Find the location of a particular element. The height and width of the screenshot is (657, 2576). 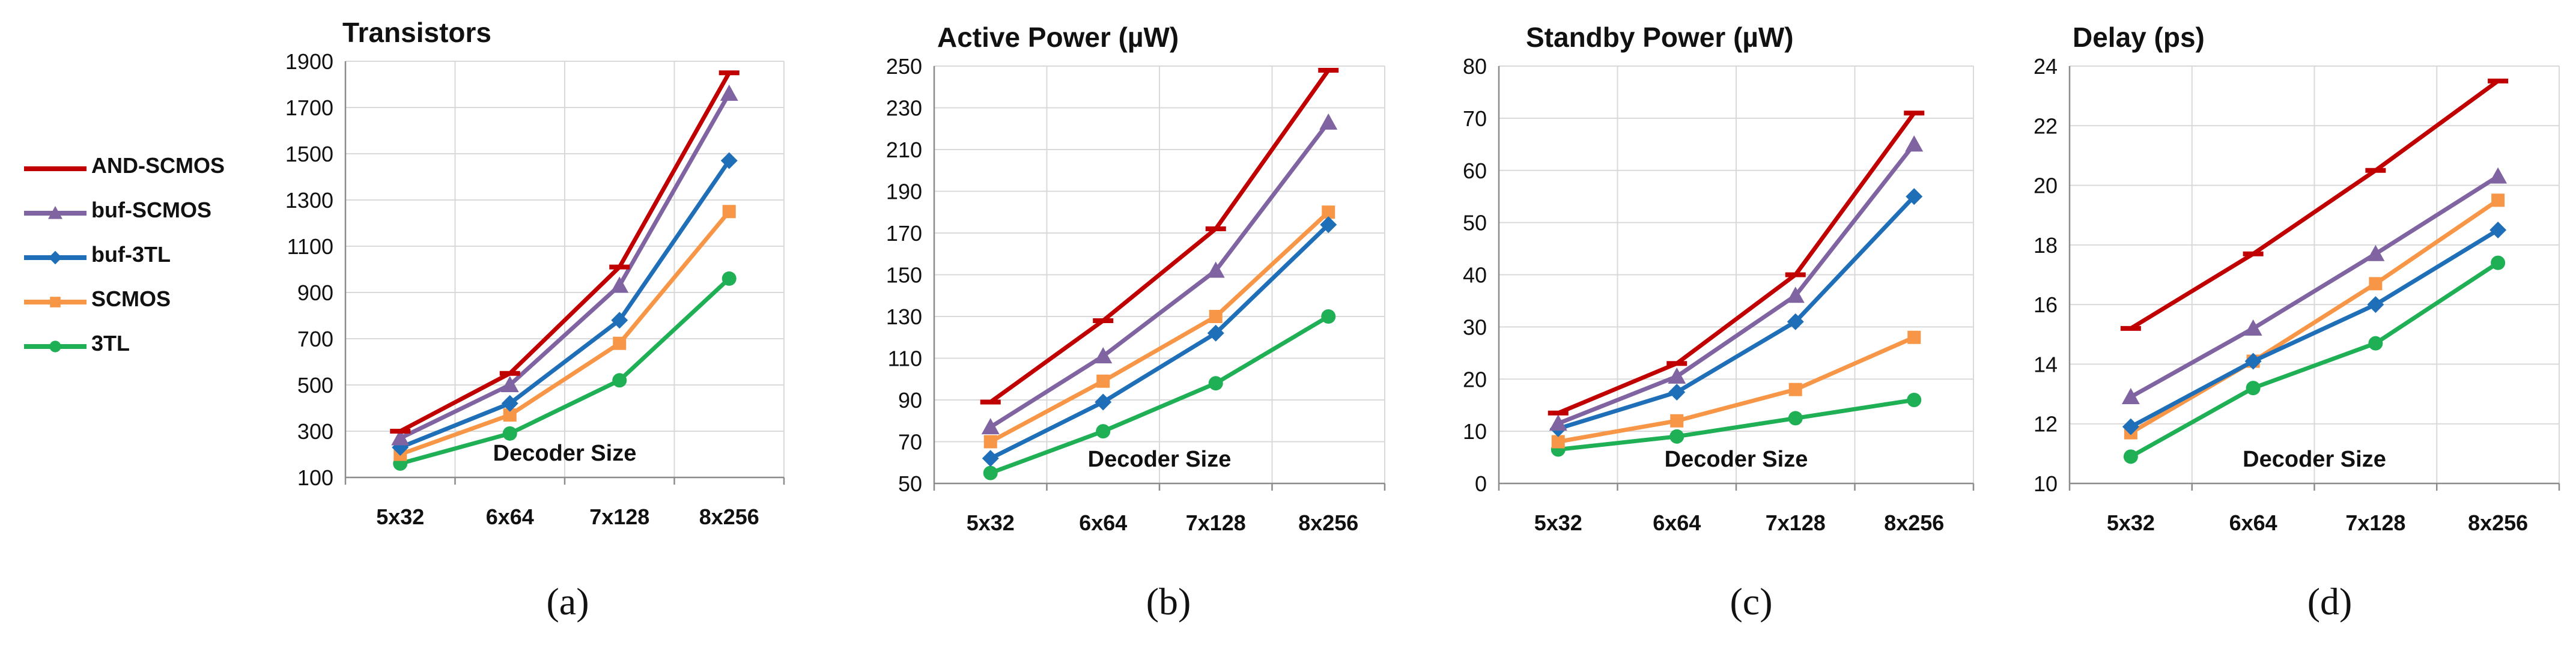

chart-title: Active Power (µW) is located at coordinates (1058, 37).